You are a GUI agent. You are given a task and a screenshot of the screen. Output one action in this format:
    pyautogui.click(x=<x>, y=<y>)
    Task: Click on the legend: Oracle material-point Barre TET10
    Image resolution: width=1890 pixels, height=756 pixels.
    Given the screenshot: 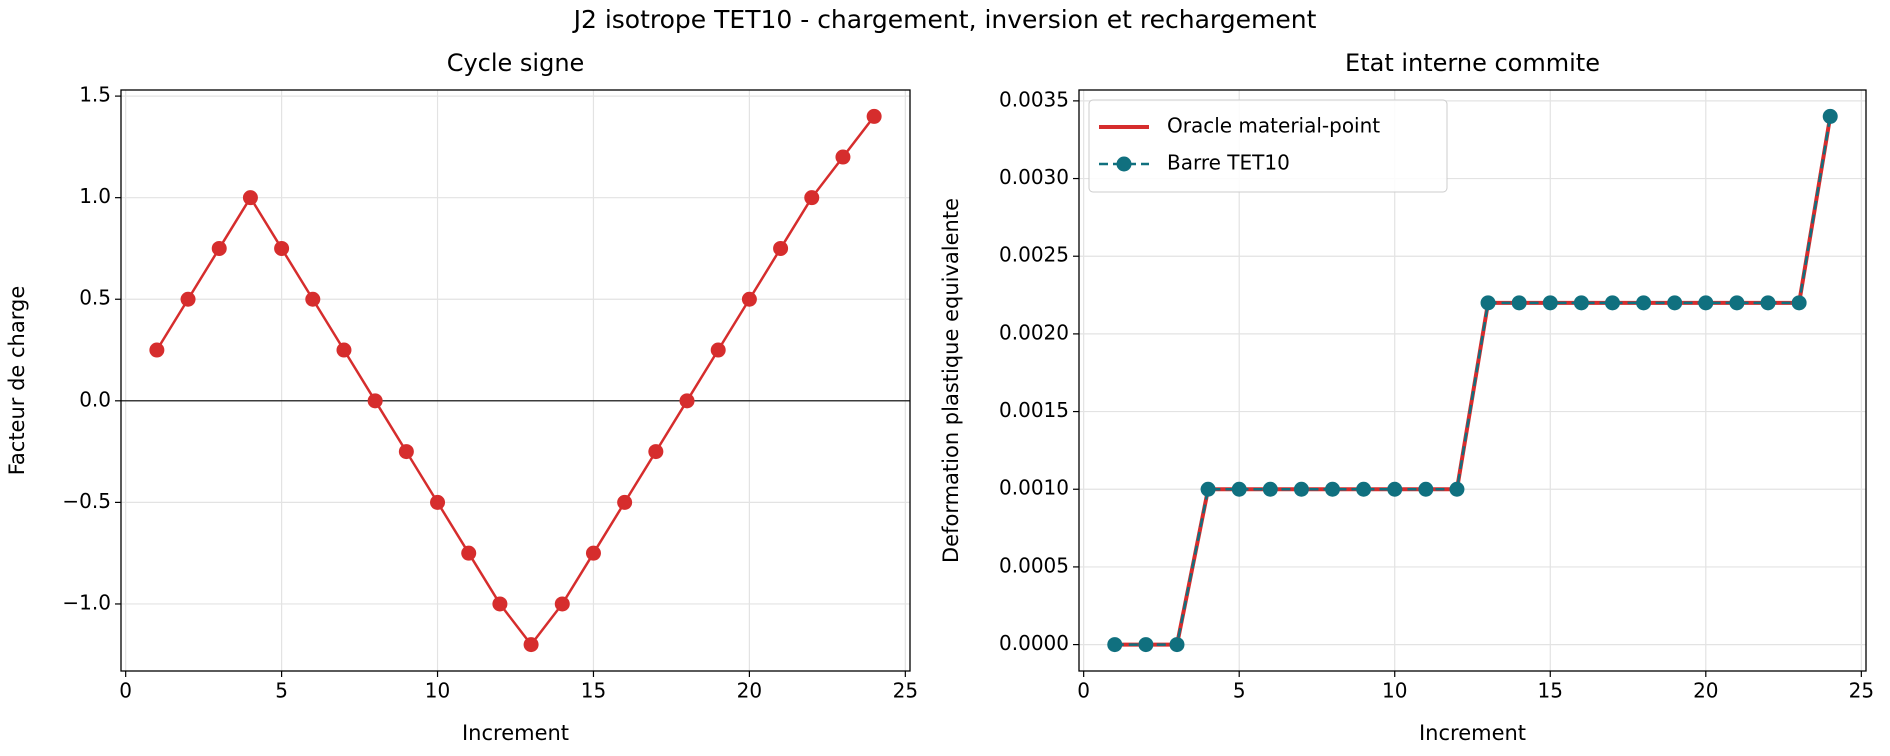 What is the action you would take?
    pyautogui.click(x=1268, y=146)
    